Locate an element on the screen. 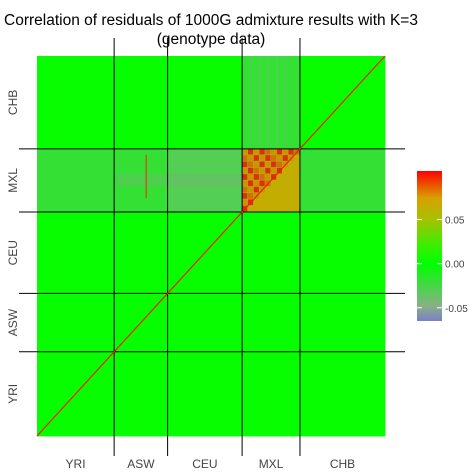 This screenshot has height=474, width=474. cell-ceu-yri is located at coordinates (76, 253).